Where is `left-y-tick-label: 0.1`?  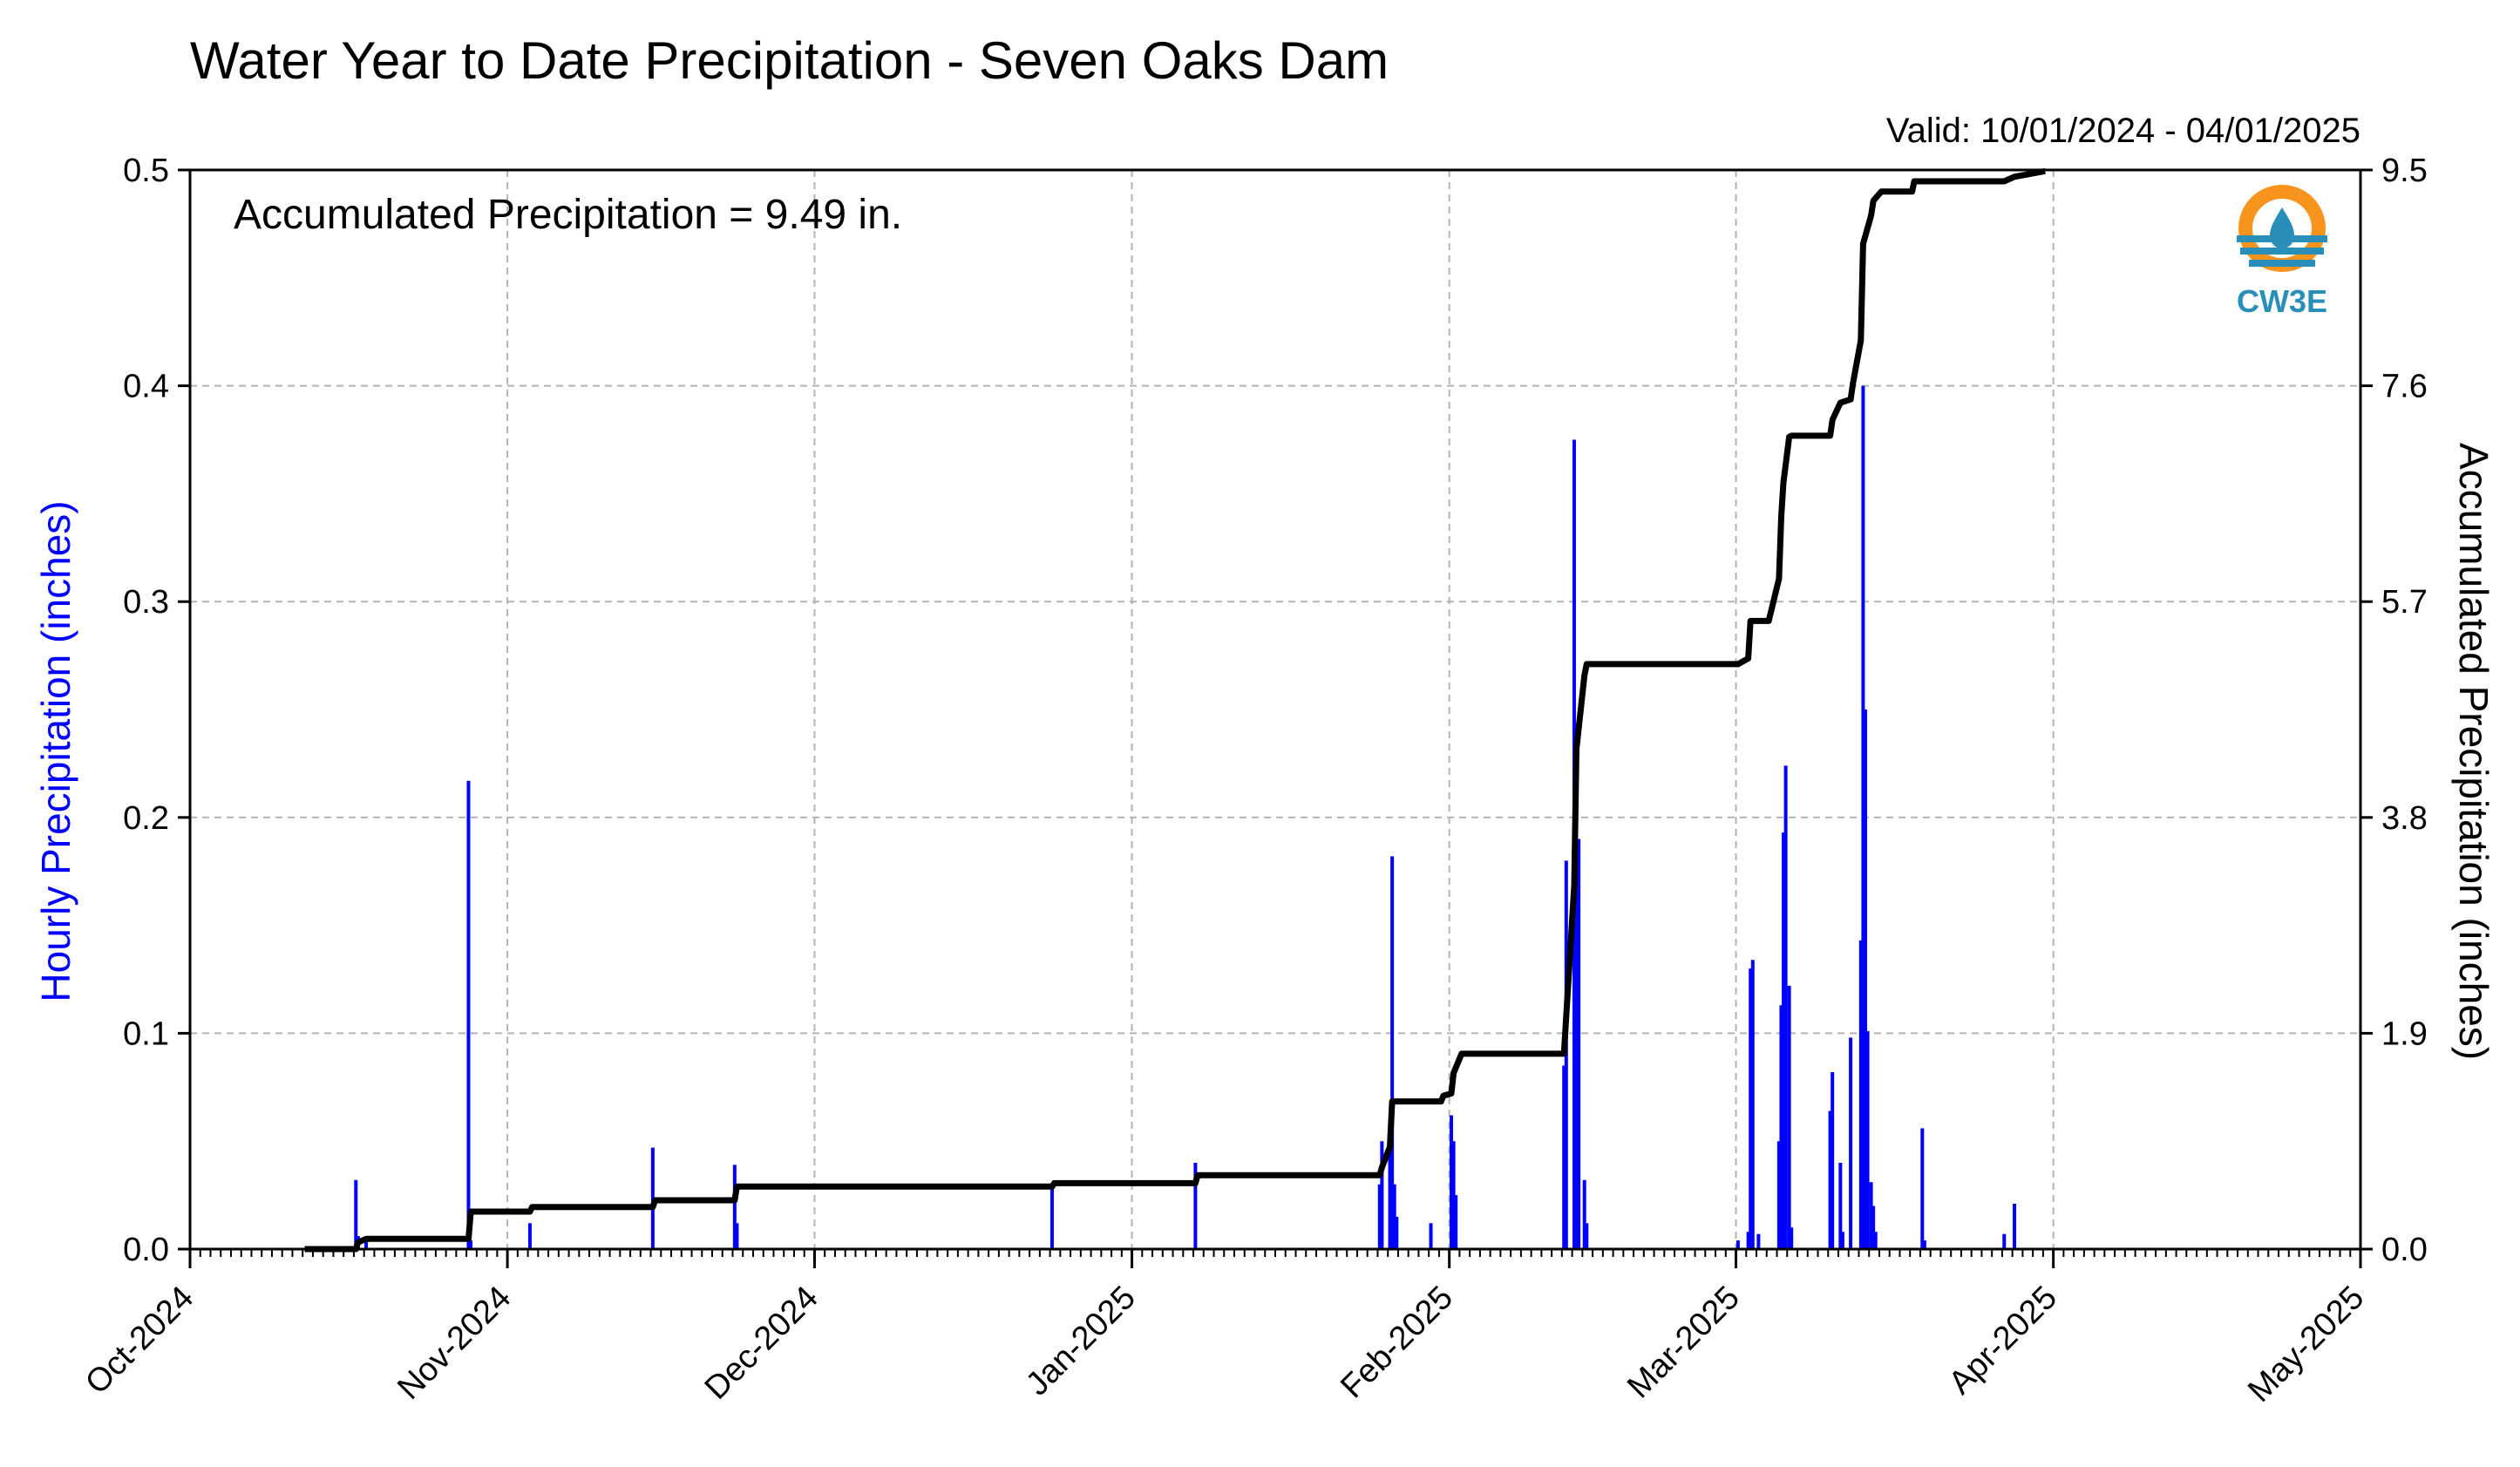 left-y-tick-label: 0.1 is located at coordinates (146, 1033).